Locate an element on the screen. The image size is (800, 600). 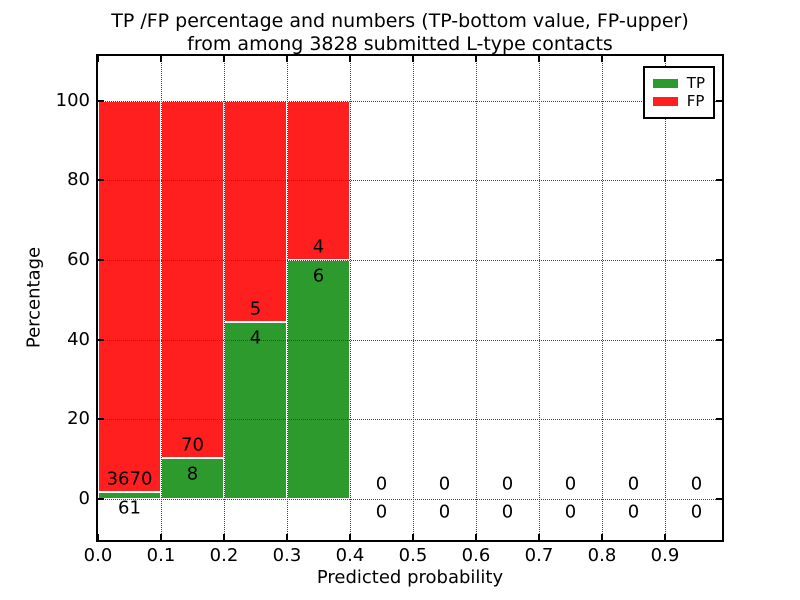
y-axis-label: Percentage is located at coordinates (34, 297).